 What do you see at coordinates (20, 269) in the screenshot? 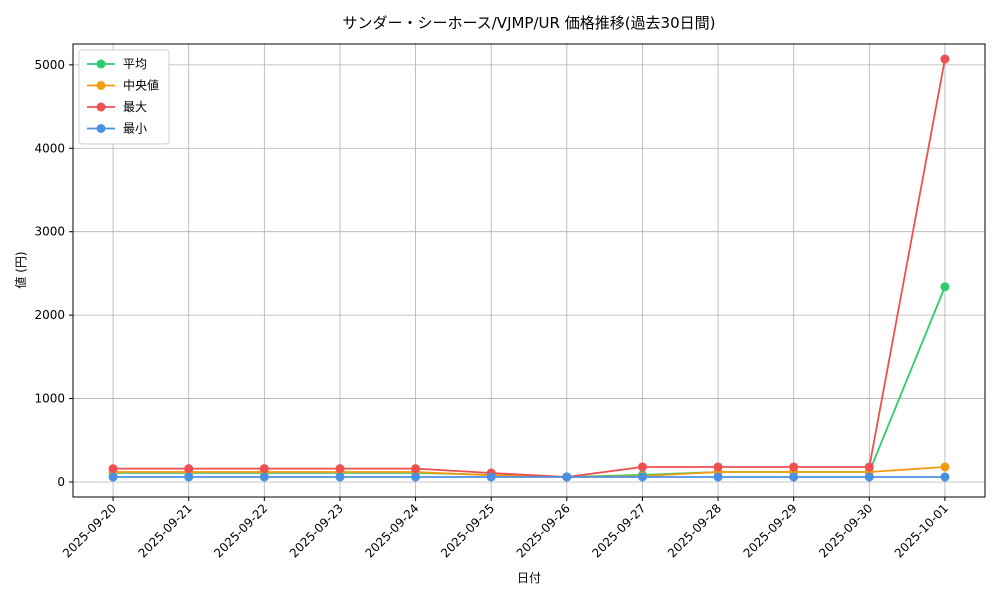
I see `y-axis-label: 値 (円)` at bounding box center [20, 269].